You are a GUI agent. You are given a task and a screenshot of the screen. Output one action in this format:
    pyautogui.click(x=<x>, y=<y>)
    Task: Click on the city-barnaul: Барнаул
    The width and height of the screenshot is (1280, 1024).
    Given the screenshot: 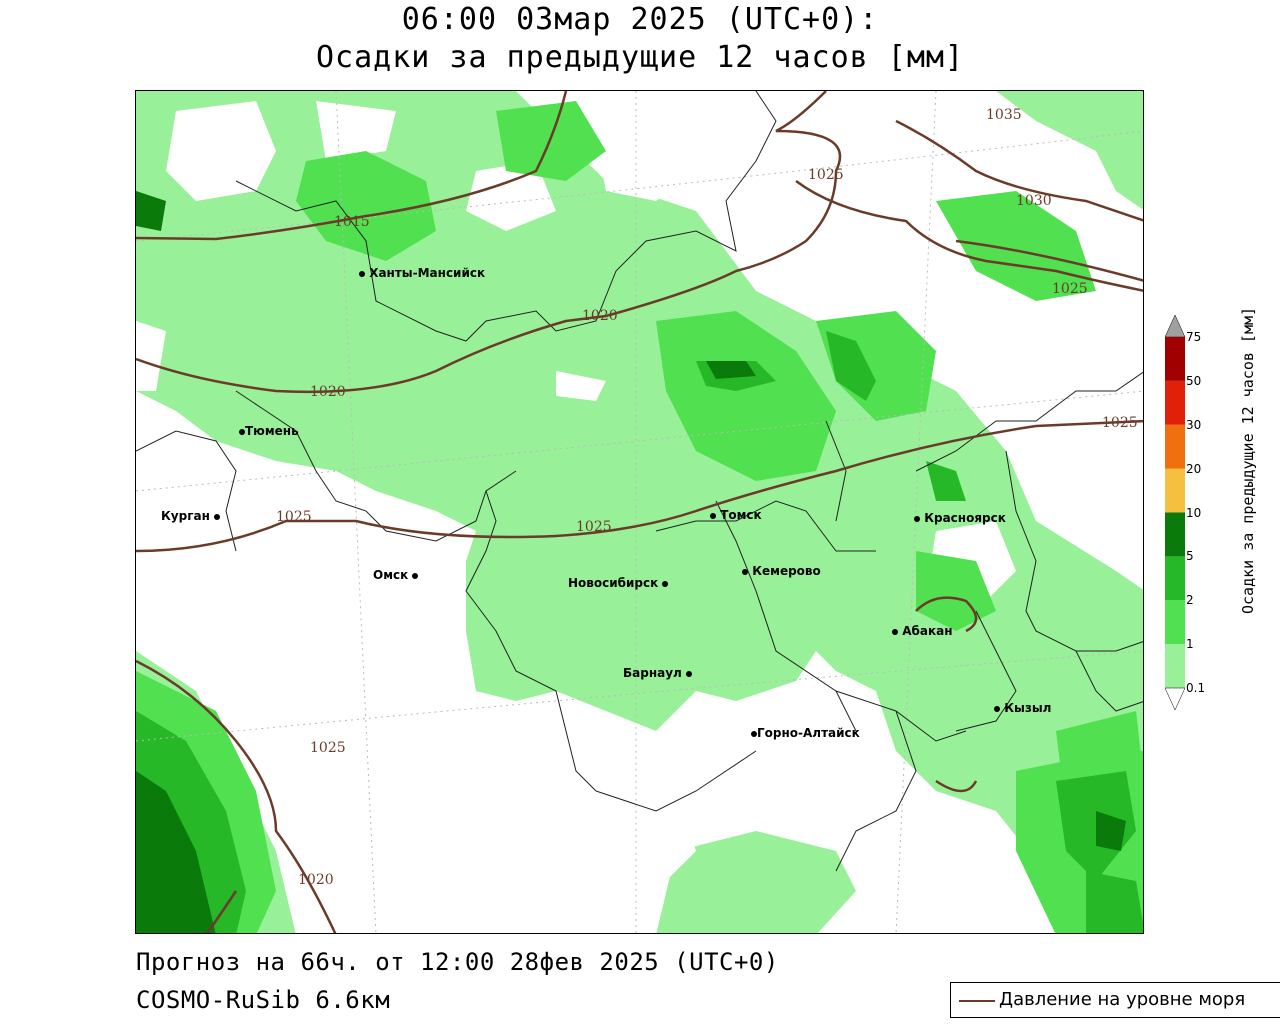 What is the action you would take?
    pyautogui.click(x=658, y=673)
    